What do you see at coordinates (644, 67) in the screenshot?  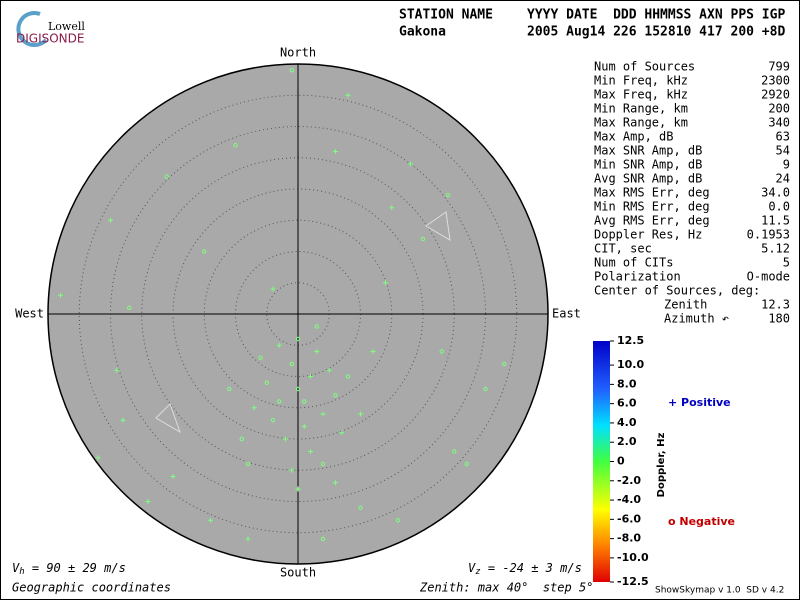 I see `stat-label: Num of Sources` at bounding box center [644, 67].